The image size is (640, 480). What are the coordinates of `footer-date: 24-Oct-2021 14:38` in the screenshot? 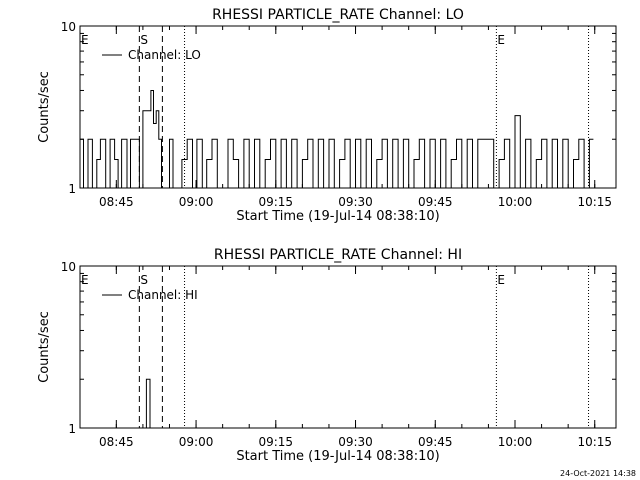 It's located at (598, 473).